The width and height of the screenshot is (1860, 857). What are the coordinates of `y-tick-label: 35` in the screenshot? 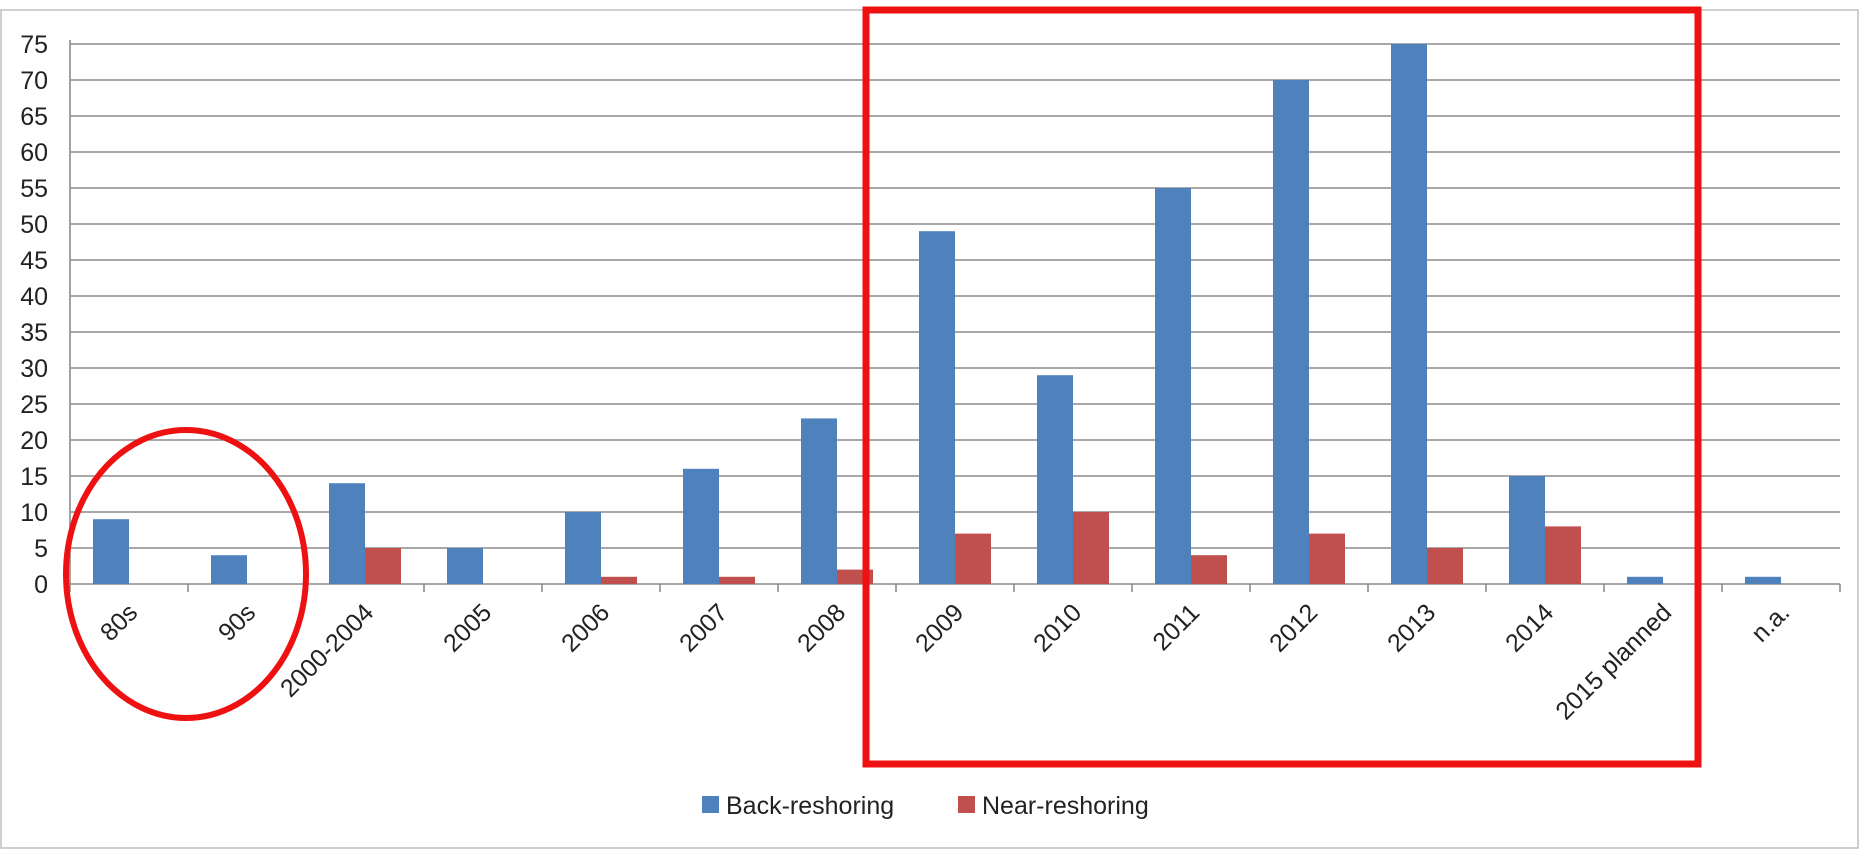 It's located at (34, 333).